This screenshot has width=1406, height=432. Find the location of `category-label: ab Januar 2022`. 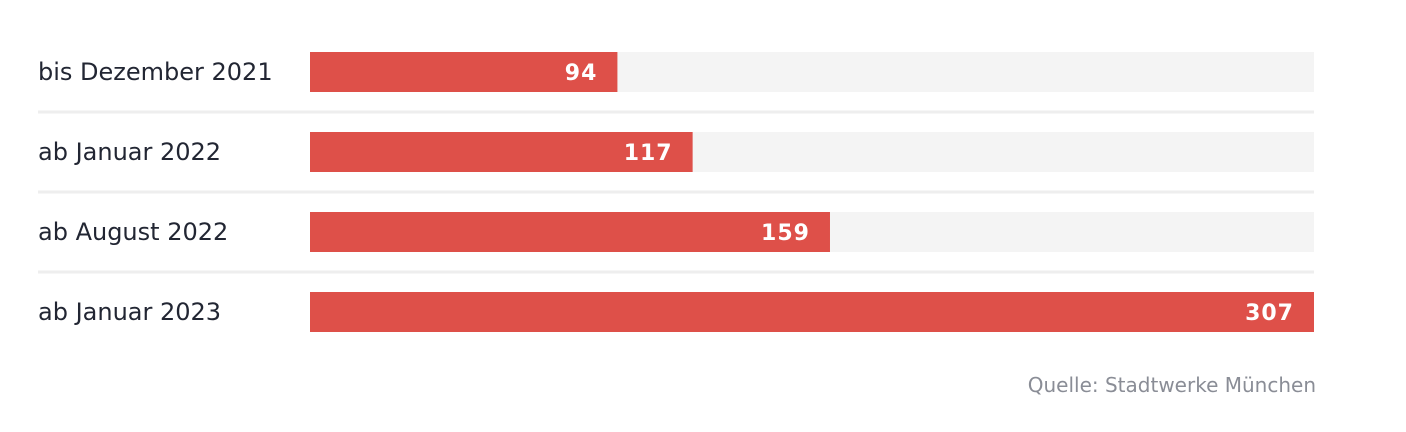

category-label: ab Januar 2022 is located at coordinates (129, 152).